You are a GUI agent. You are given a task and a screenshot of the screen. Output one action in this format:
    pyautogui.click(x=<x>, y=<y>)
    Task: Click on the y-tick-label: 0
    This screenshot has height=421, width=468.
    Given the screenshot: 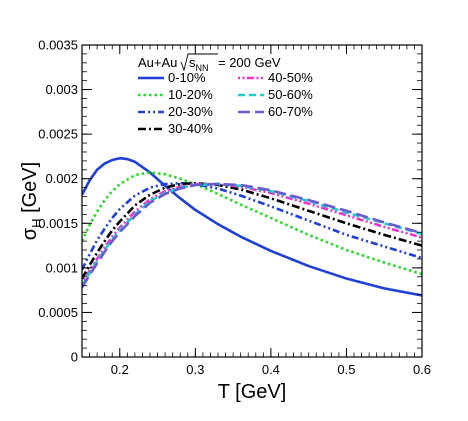 What is the action you would take?
    pyautogui.click(x=74, y=357)
    